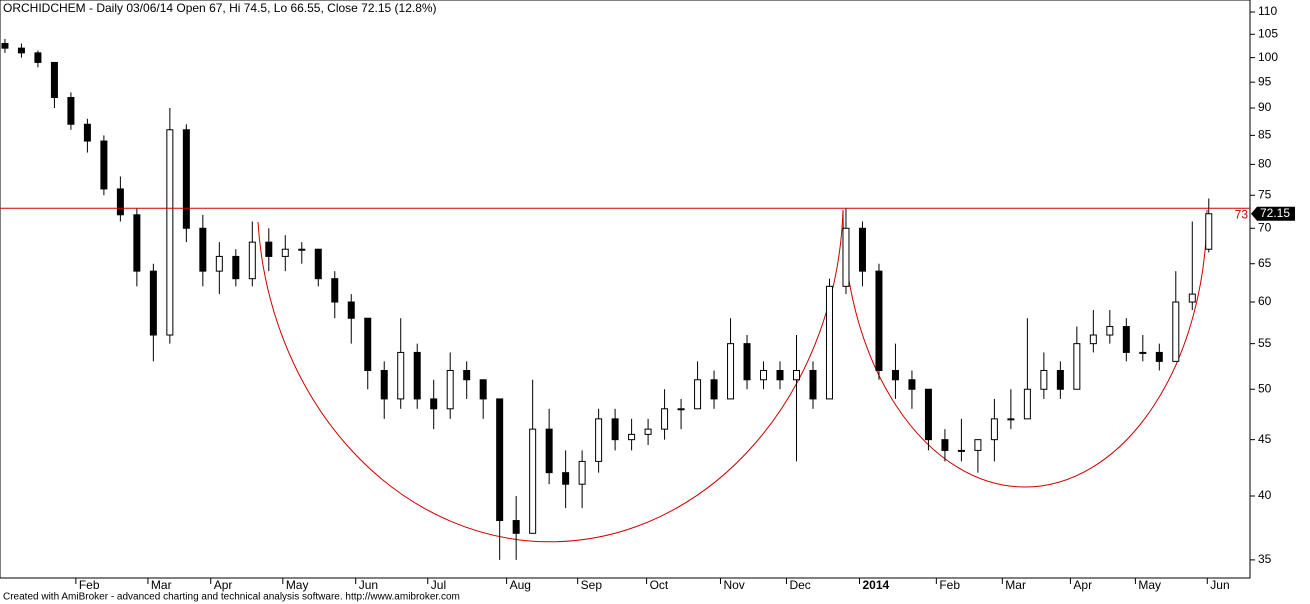  I want to click on x-tick-label: Dec, so click(799, 585).